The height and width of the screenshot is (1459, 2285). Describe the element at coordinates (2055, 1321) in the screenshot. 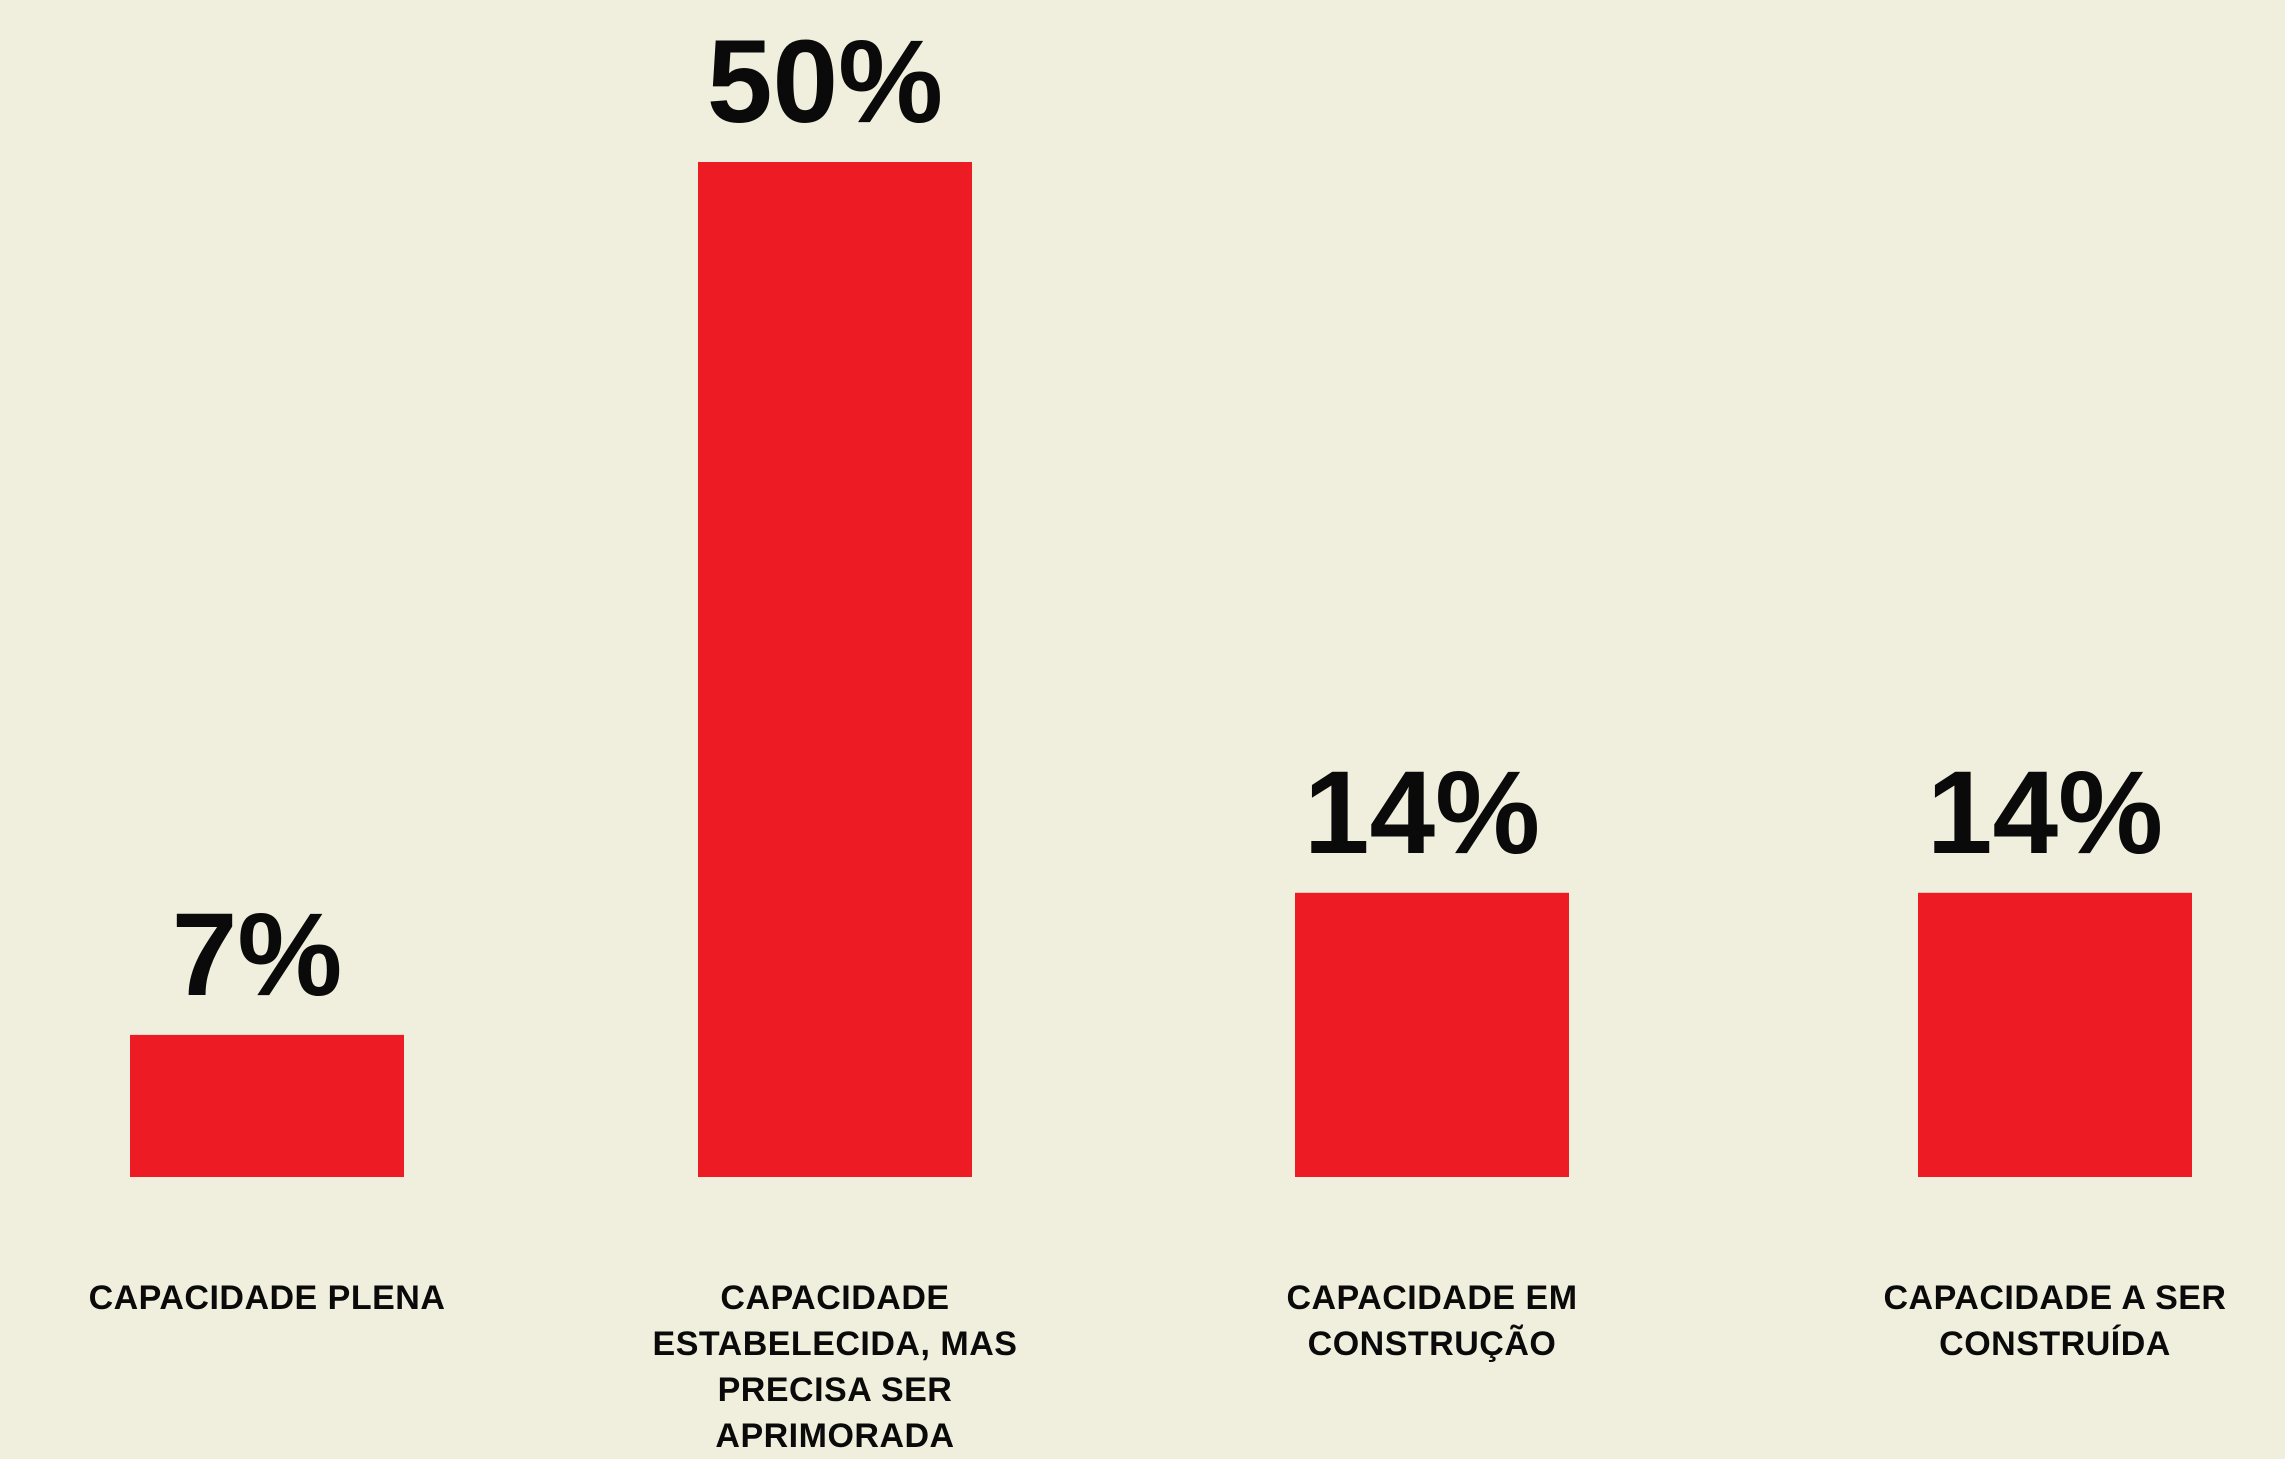

I see `category-label: CAPACIDADE A SER CONSTRUÍDA` at that location.